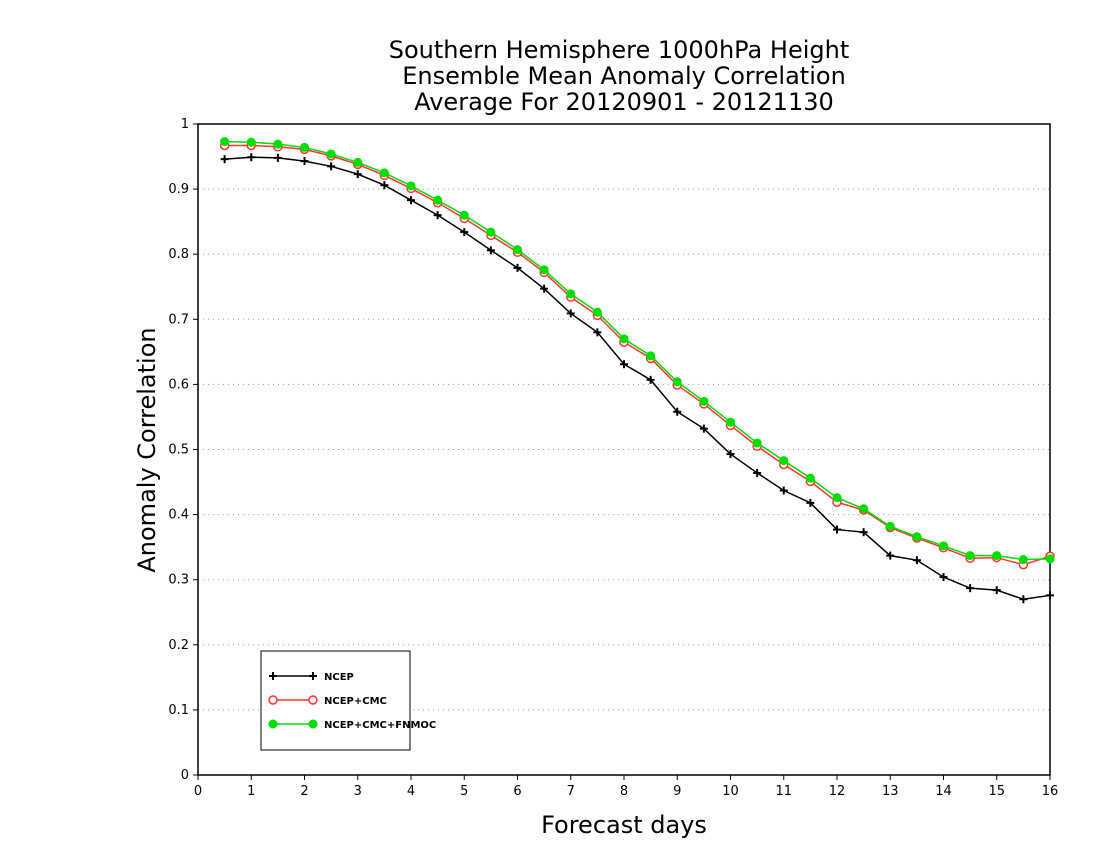 This screenshot has width=1100, height=854. Describe the element at coordinates (178, 189) in the screenshot. I see `y-tick-label: 0.9` at that location.